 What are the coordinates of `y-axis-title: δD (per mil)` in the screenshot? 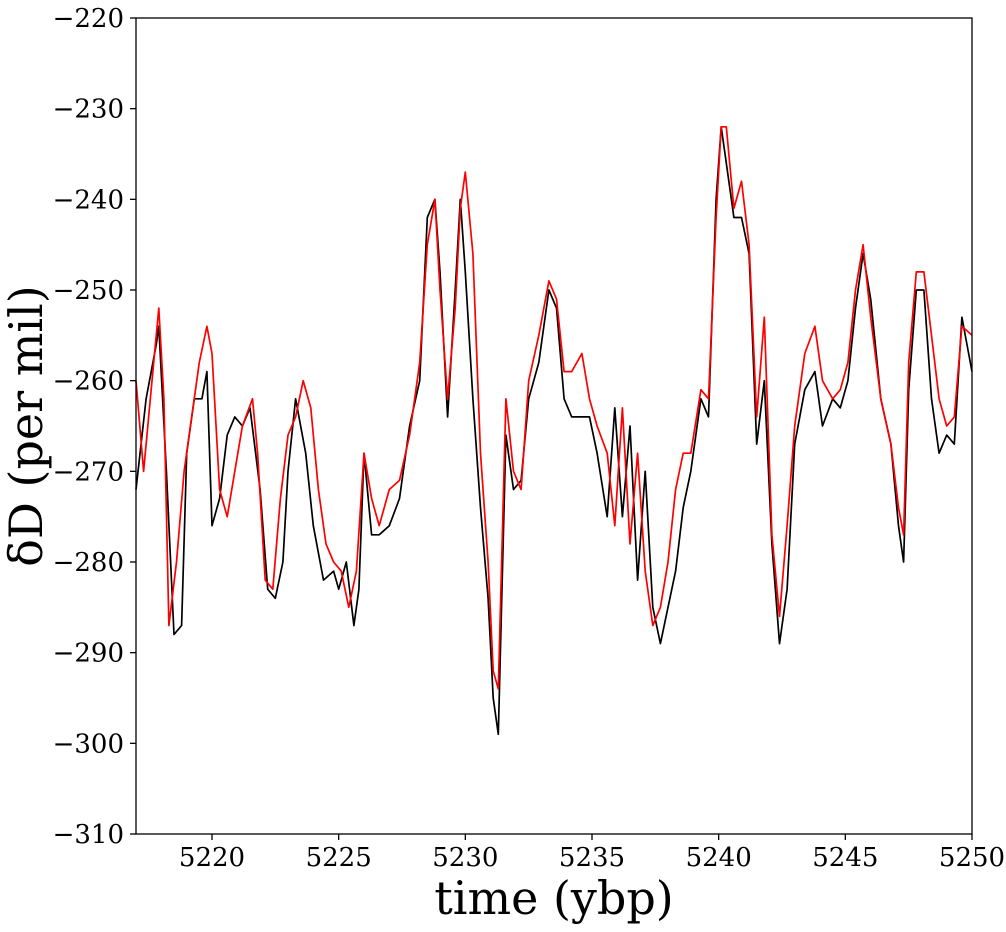 It's located at (26, 425).